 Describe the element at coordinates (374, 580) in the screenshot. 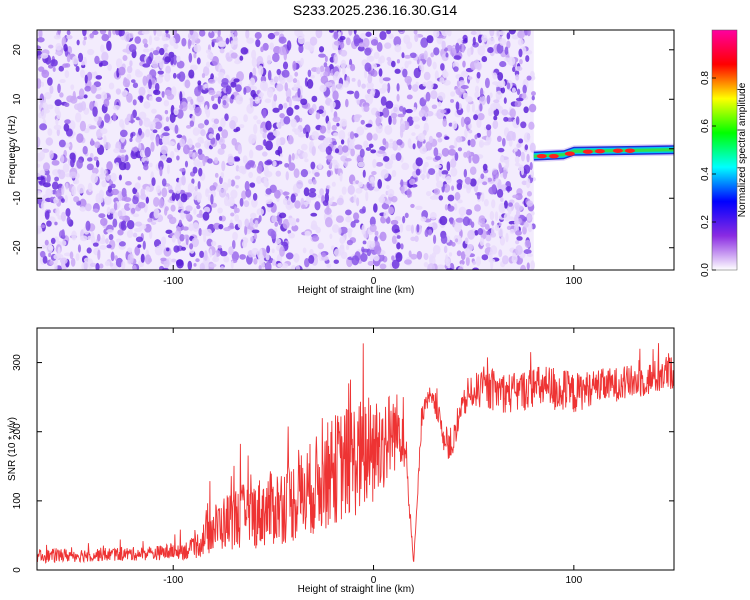

I see `x-tick-label: 0` at that location.